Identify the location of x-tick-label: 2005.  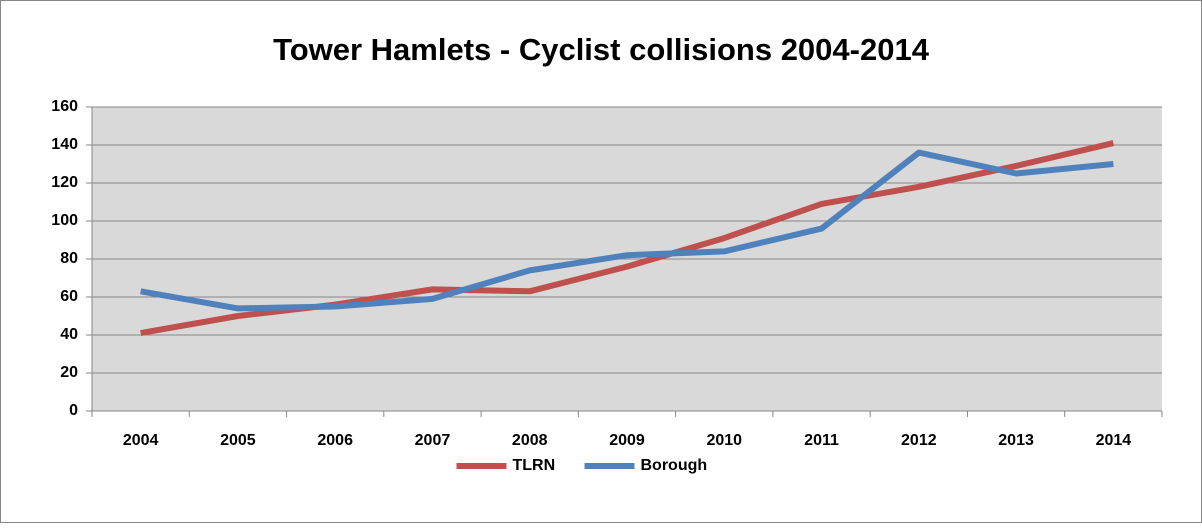
(238, 440).